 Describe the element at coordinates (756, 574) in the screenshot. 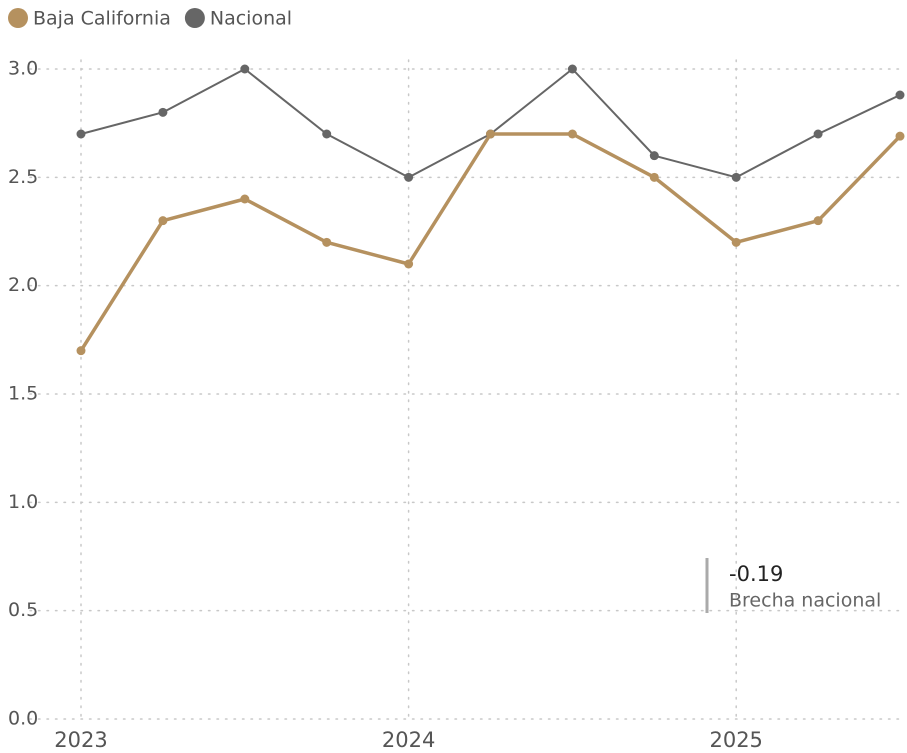

I see `annotation-value: -0.19` at that location.